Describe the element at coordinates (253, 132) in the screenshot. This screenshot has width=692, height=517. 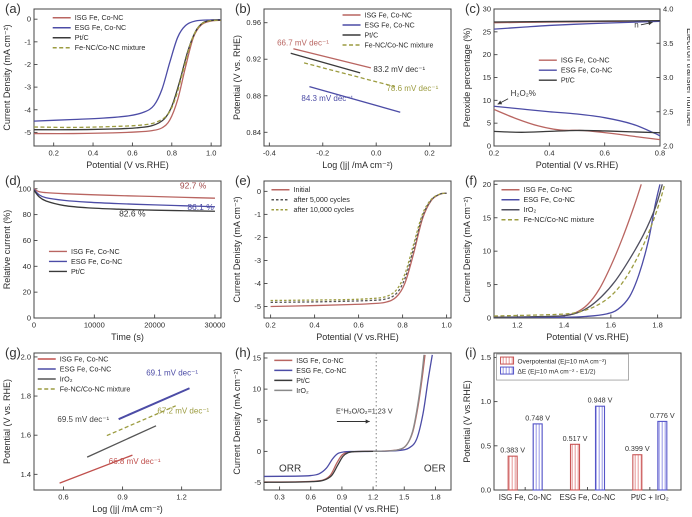
I see `svg-text: 0.84` at that location.